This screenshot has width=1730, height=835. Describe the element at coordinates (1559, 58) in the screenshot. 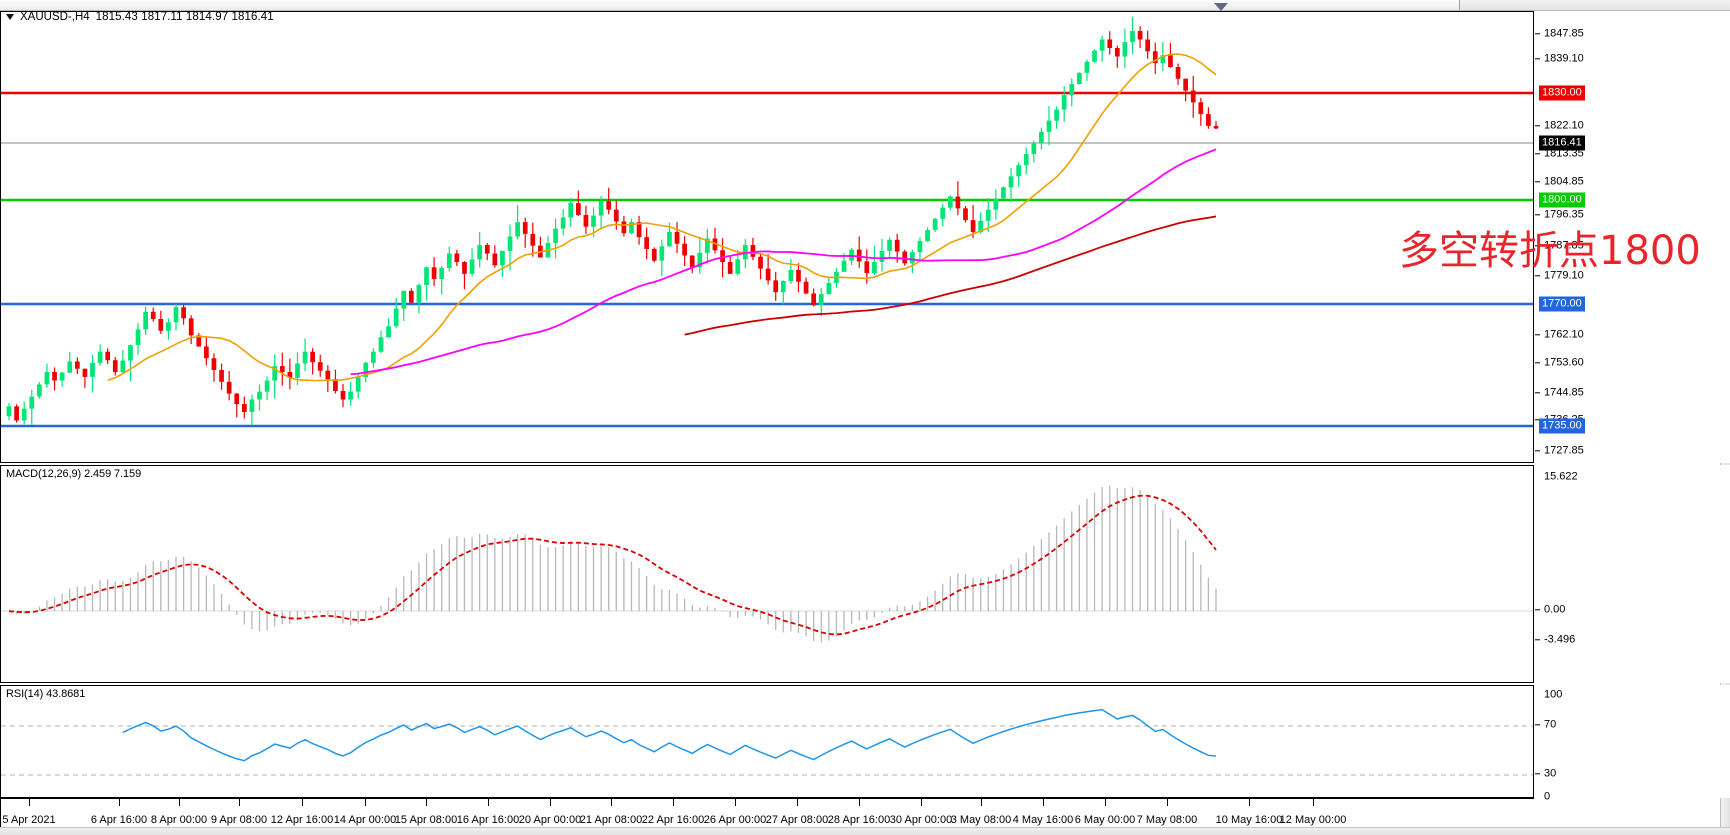

I see `scale-tick: 1839.10` at that location.